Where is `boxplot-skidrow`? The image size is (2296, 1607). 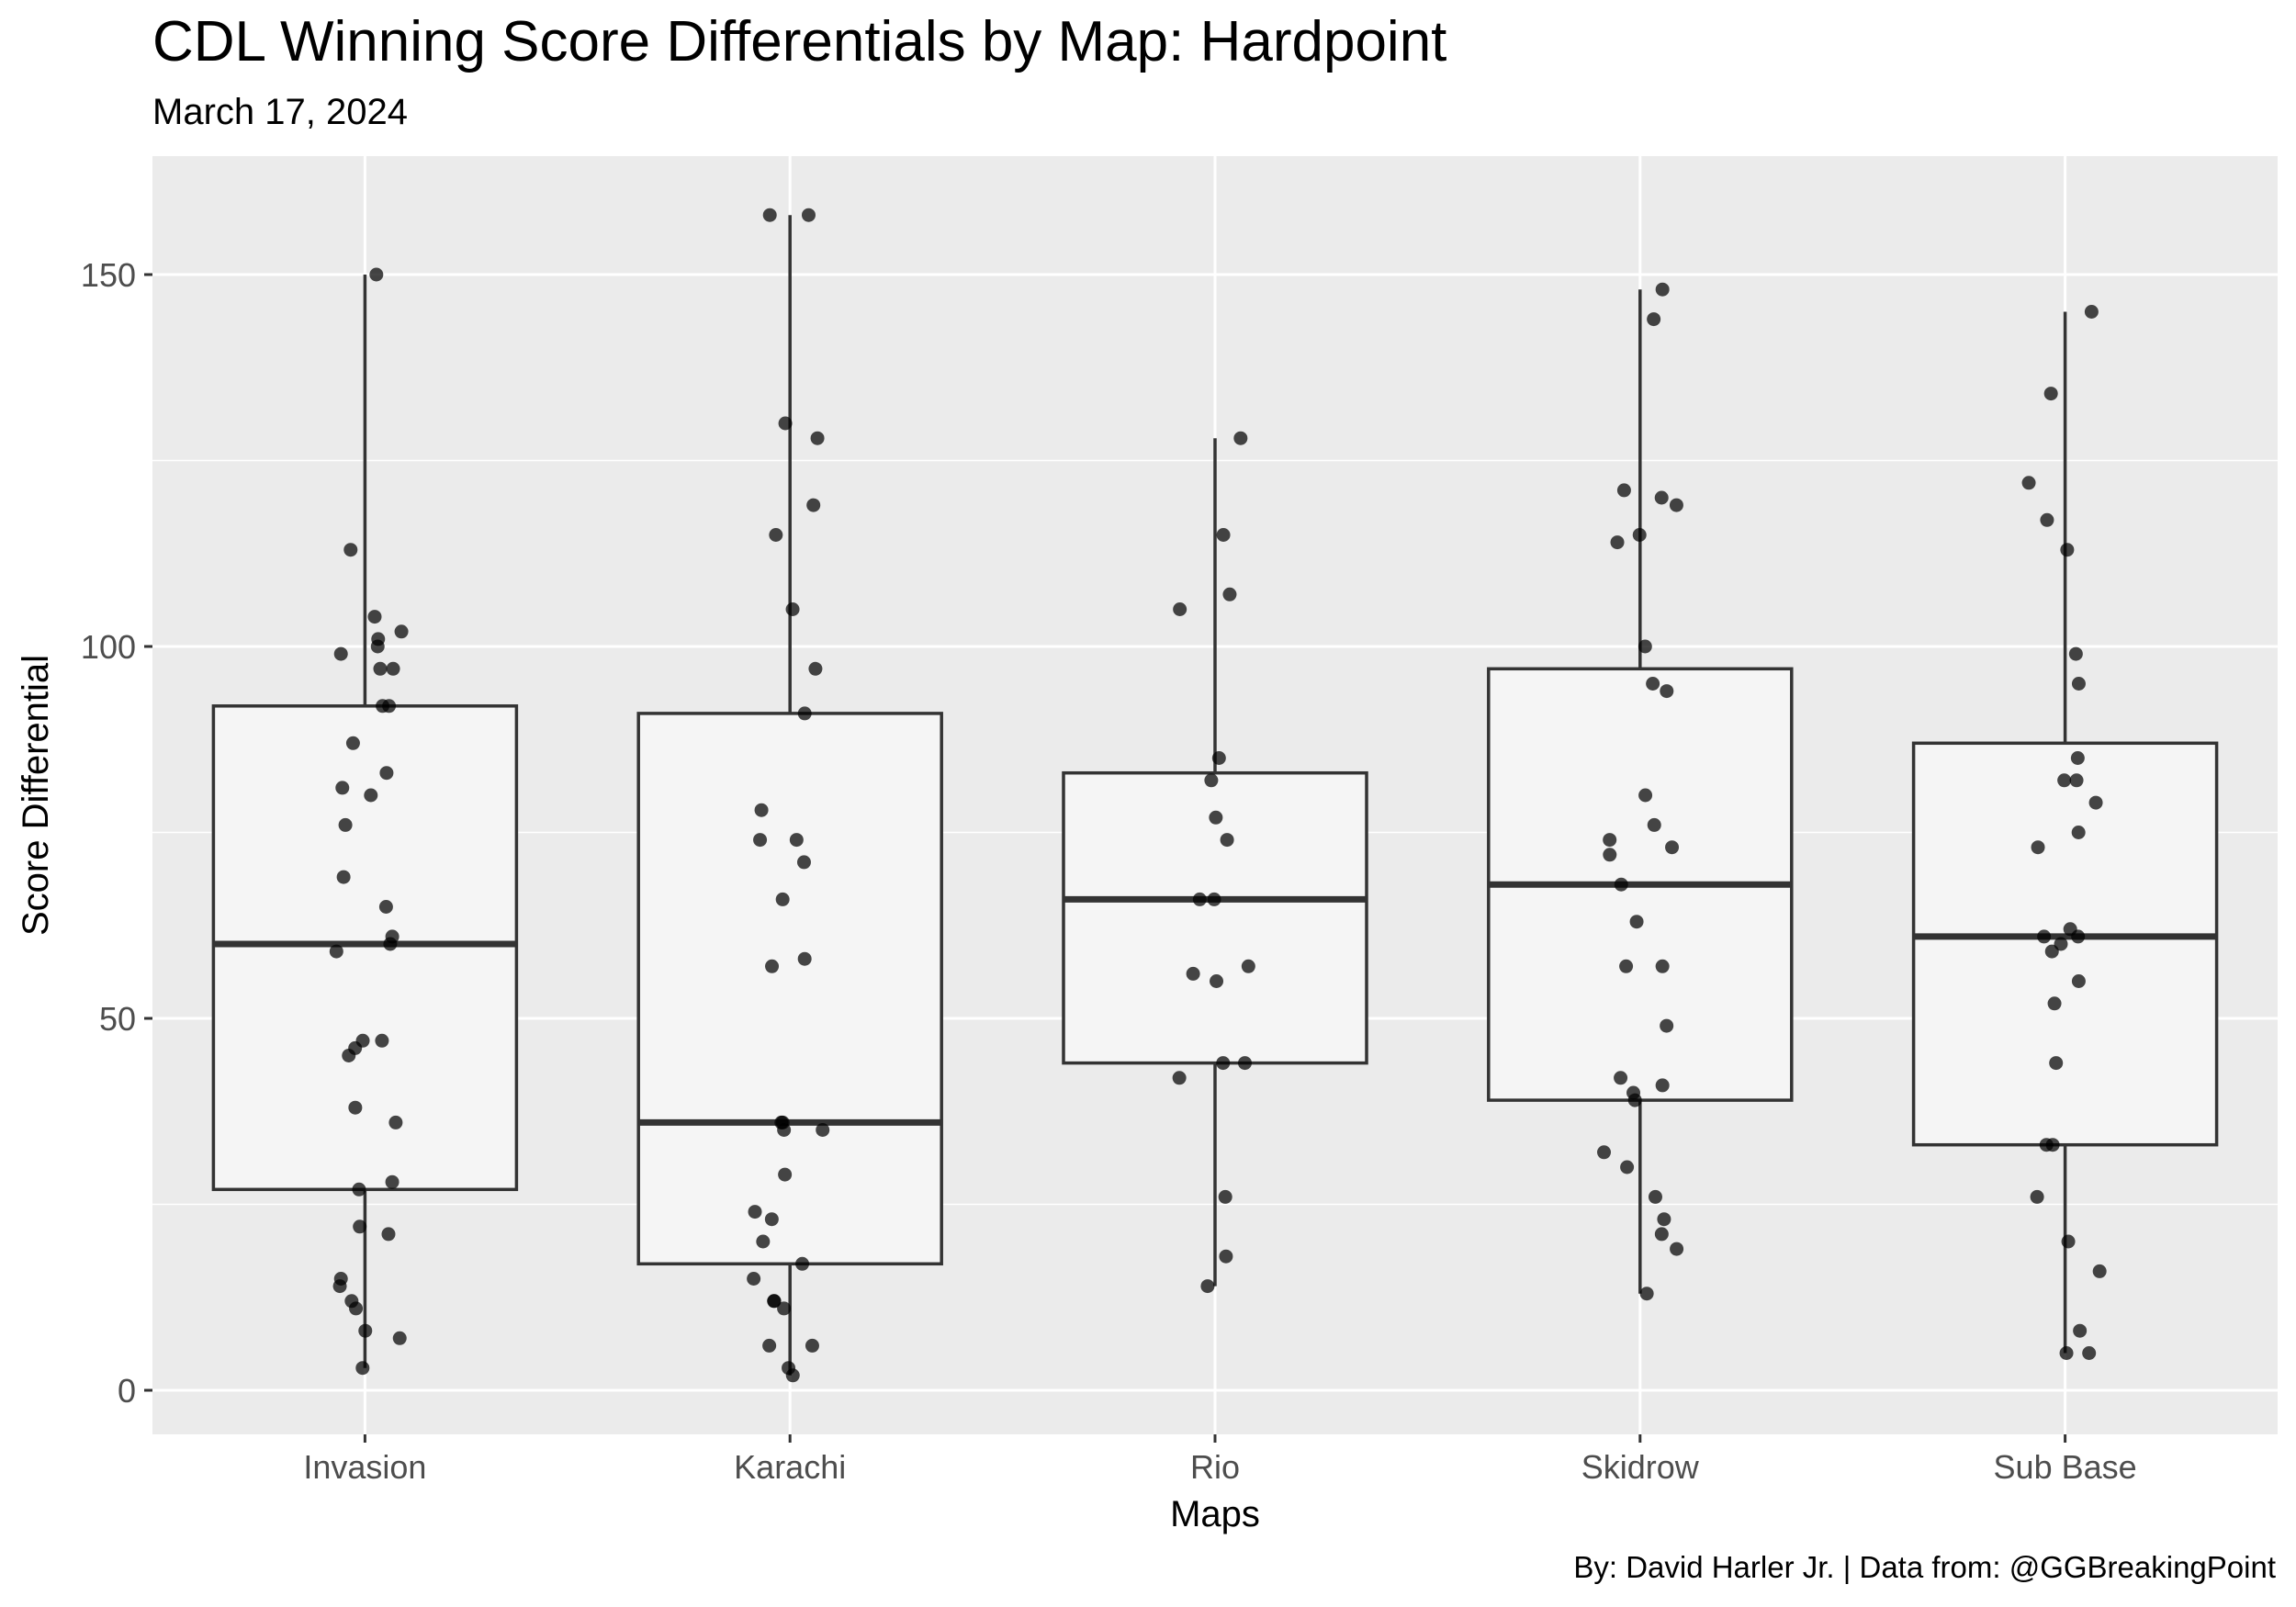
boxplot-skidrow is located at coordinates (1640, 791).